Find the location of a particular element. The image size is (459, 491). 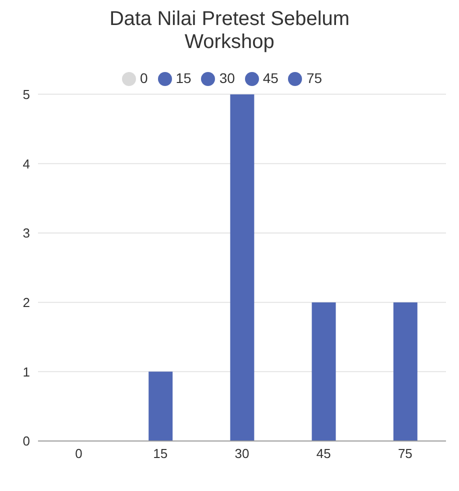

legend-label: 15 is located at coordinates (184, 78).